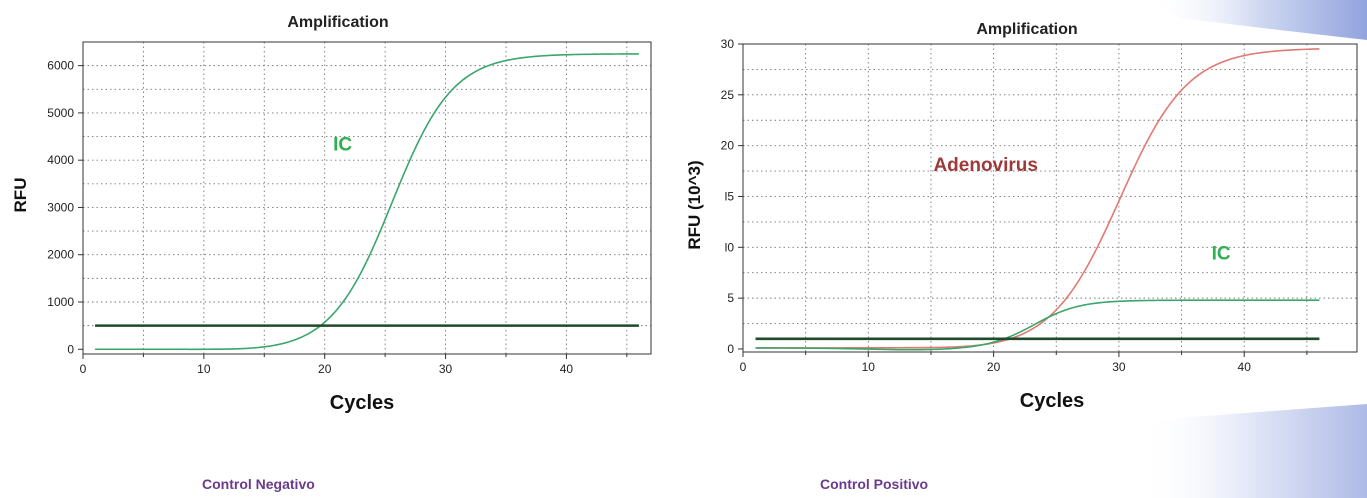  What do you see at coordinates (20, 195) in the screenshot?
I see `y-axis-label: RFU` at bounding box center [20, 195].